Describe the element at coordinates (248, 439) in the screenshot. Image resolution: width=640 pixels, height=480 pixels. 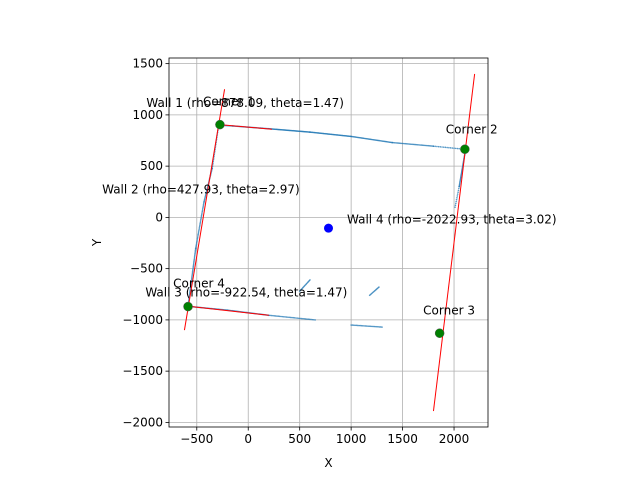
I see `x-tick-label: 0` at that location.